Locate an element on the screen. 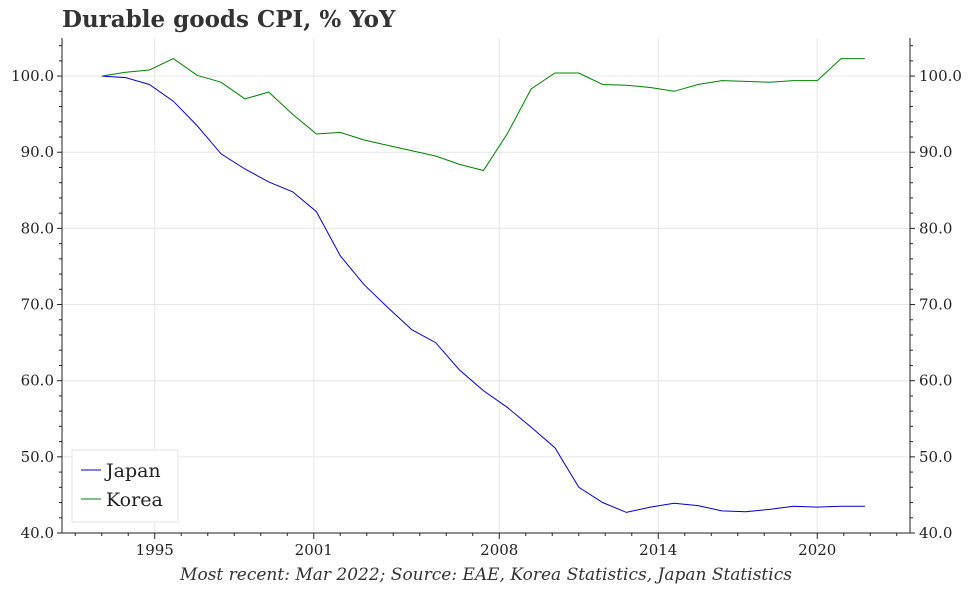 This screenshot has width=972, height=589. y-tick-label-left: 100.0 is located at coordinates (32, 76).